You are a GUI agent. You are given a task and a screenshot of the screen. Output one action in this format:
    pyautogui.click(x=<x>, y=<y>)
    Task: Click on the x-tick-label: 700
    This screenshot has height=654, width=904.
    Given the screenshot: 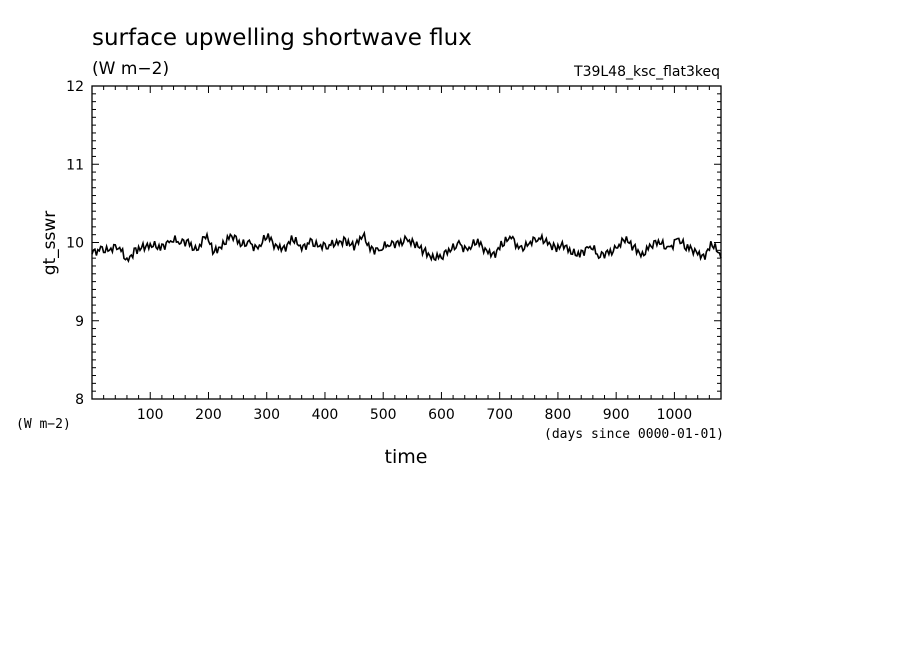 What is the action you would take?
    pyautogui.click(x=499, y=415)
    